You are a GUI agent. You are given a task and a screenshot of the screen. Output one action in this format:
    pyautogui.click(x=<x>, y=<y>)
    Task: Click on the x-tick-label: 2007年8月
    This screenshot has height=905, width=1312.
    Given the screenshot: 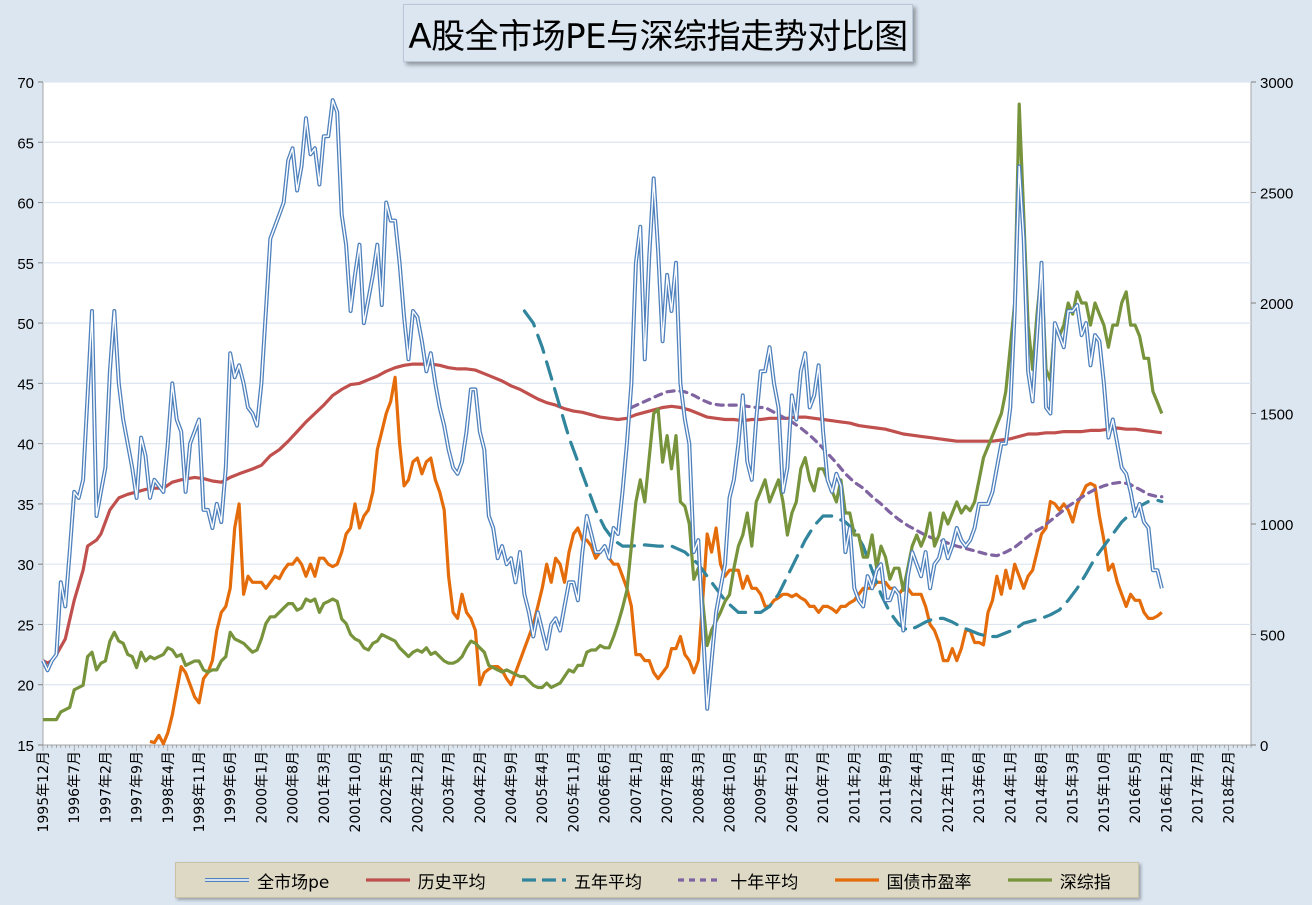 What is the action you would take?
    pyautogui.click(x=668, y=787)
    